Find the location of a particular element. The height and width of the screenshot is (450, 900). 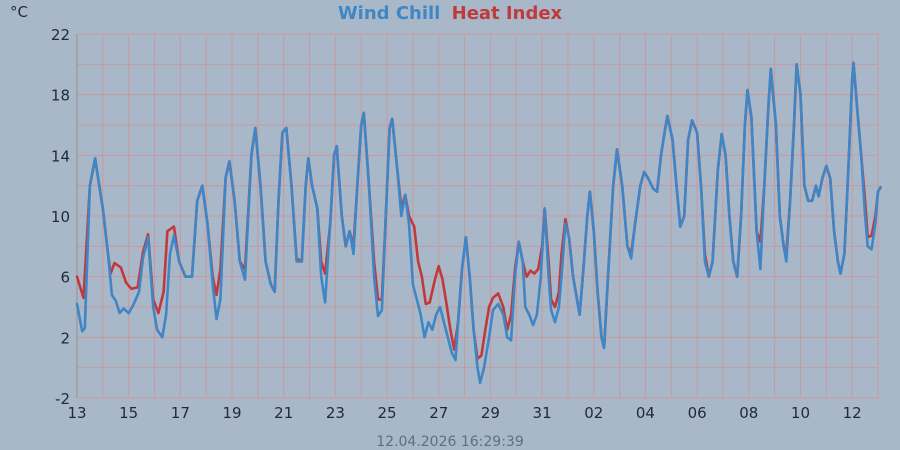

x-tick-label: 23 is located at coordinates (335, 413).